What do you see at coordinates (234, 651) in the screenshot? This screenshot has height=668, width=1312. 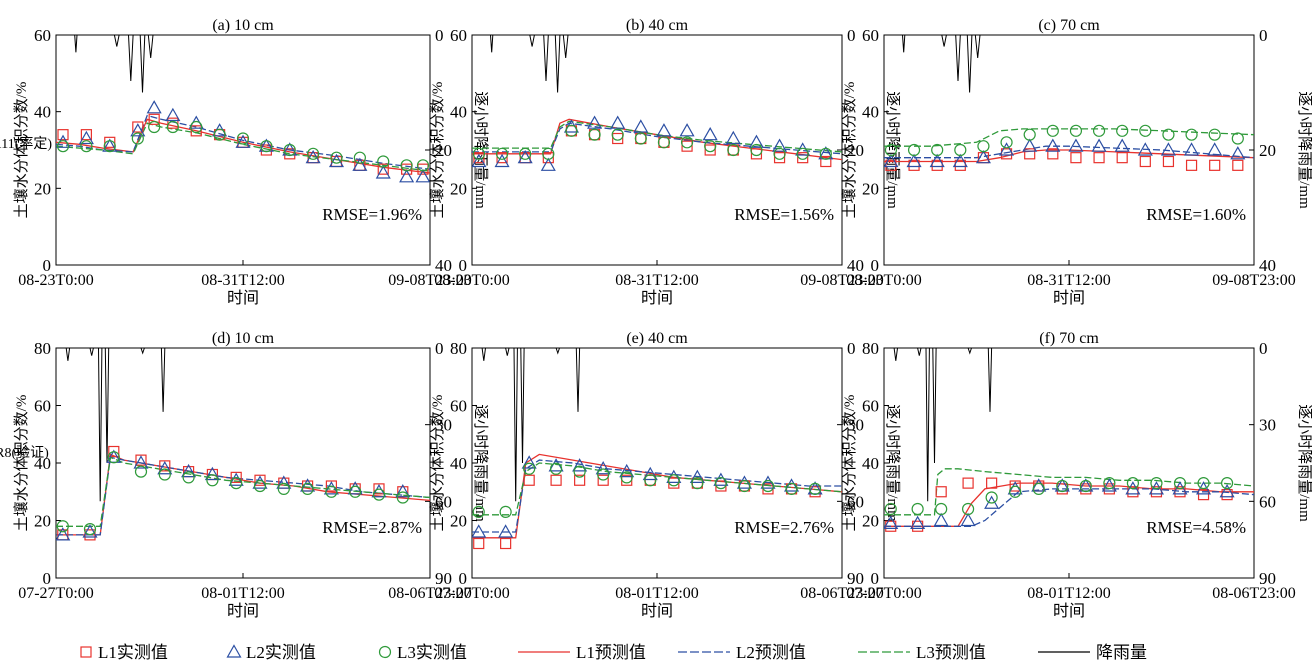 I see `legend-marker` at bounding box center [234, 651].